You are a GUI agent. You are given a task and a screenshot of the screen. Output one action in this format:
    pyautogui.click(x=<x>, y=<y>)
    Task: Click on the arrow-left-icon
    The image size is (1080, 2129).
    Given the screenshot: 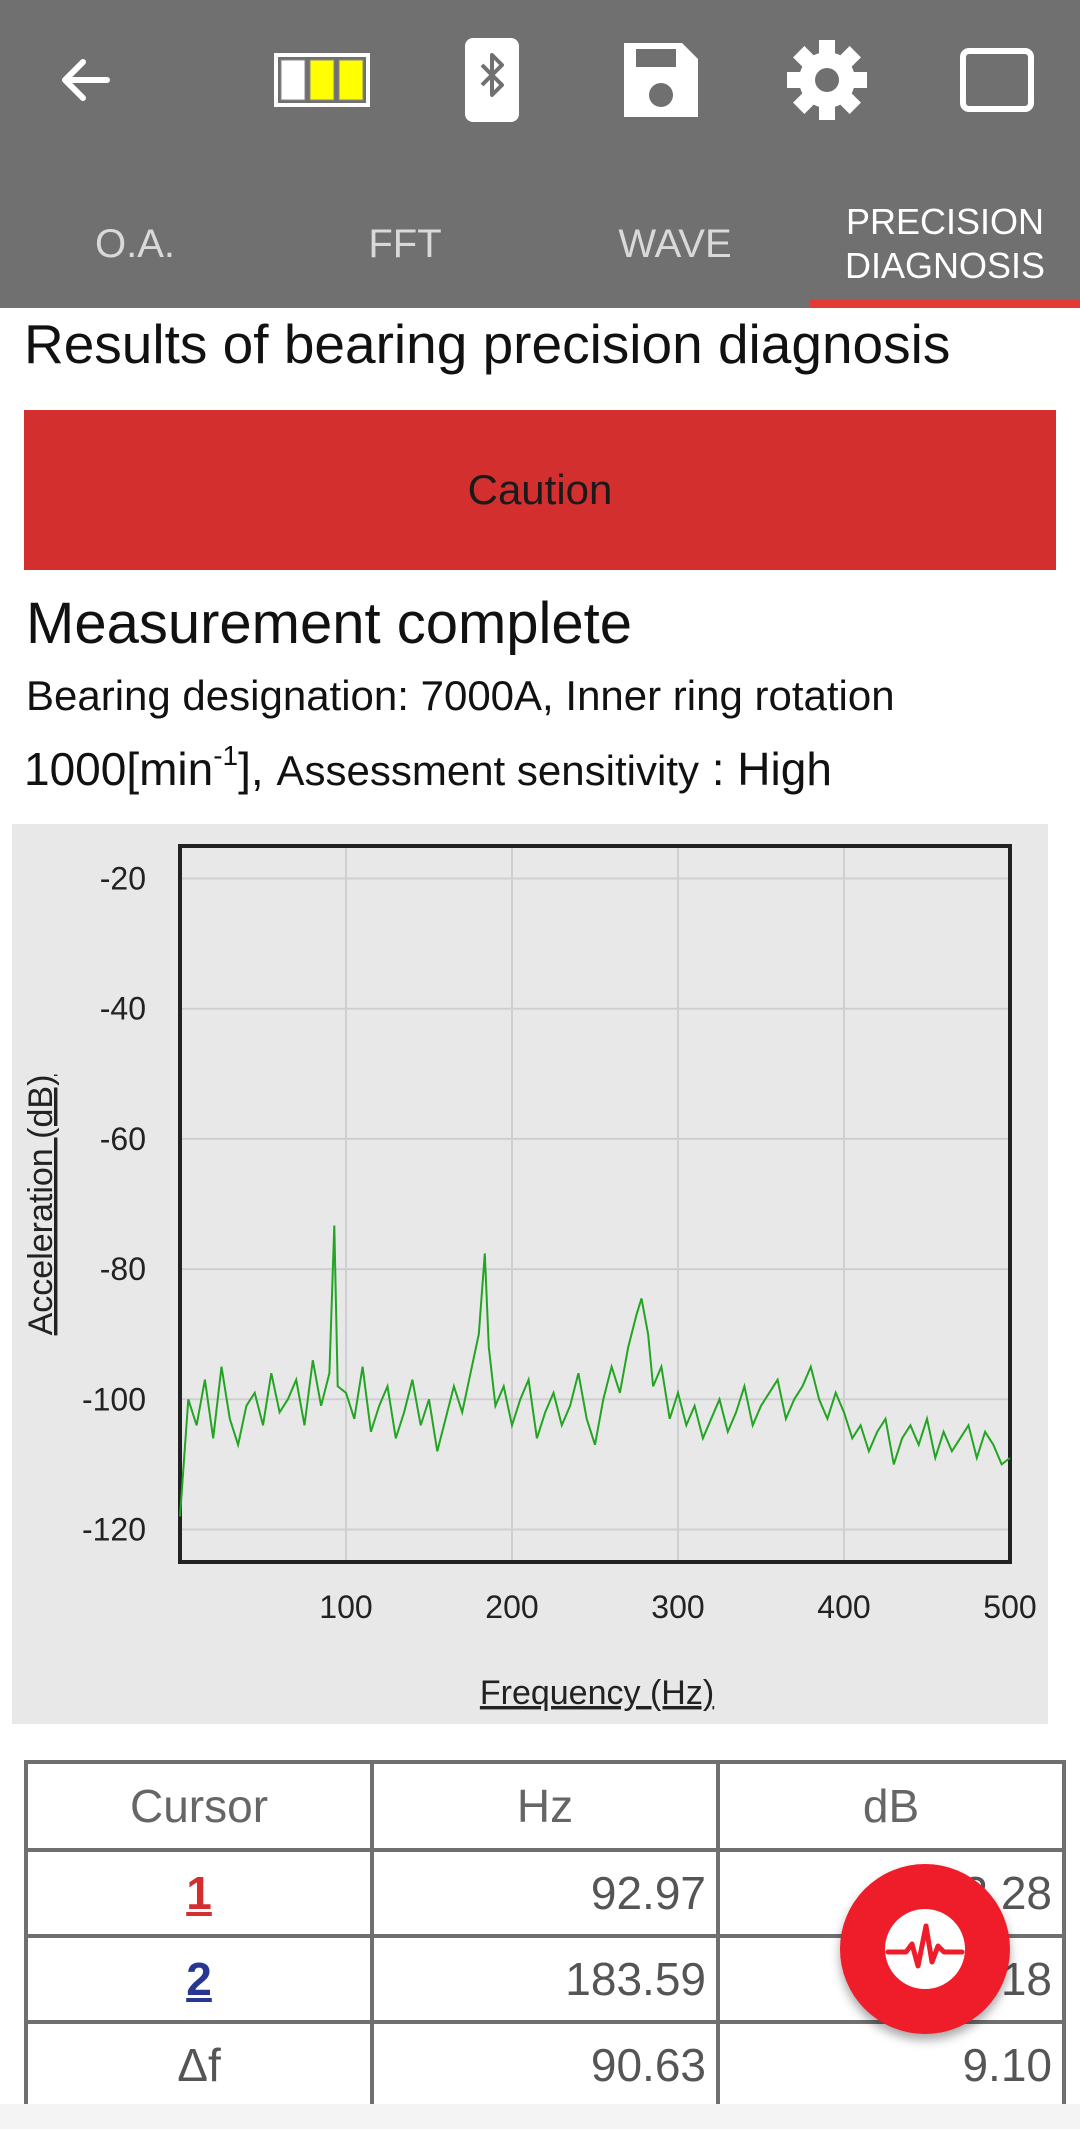 What is the action you would take?
    pyautogui.click(x=86, y=80)
    